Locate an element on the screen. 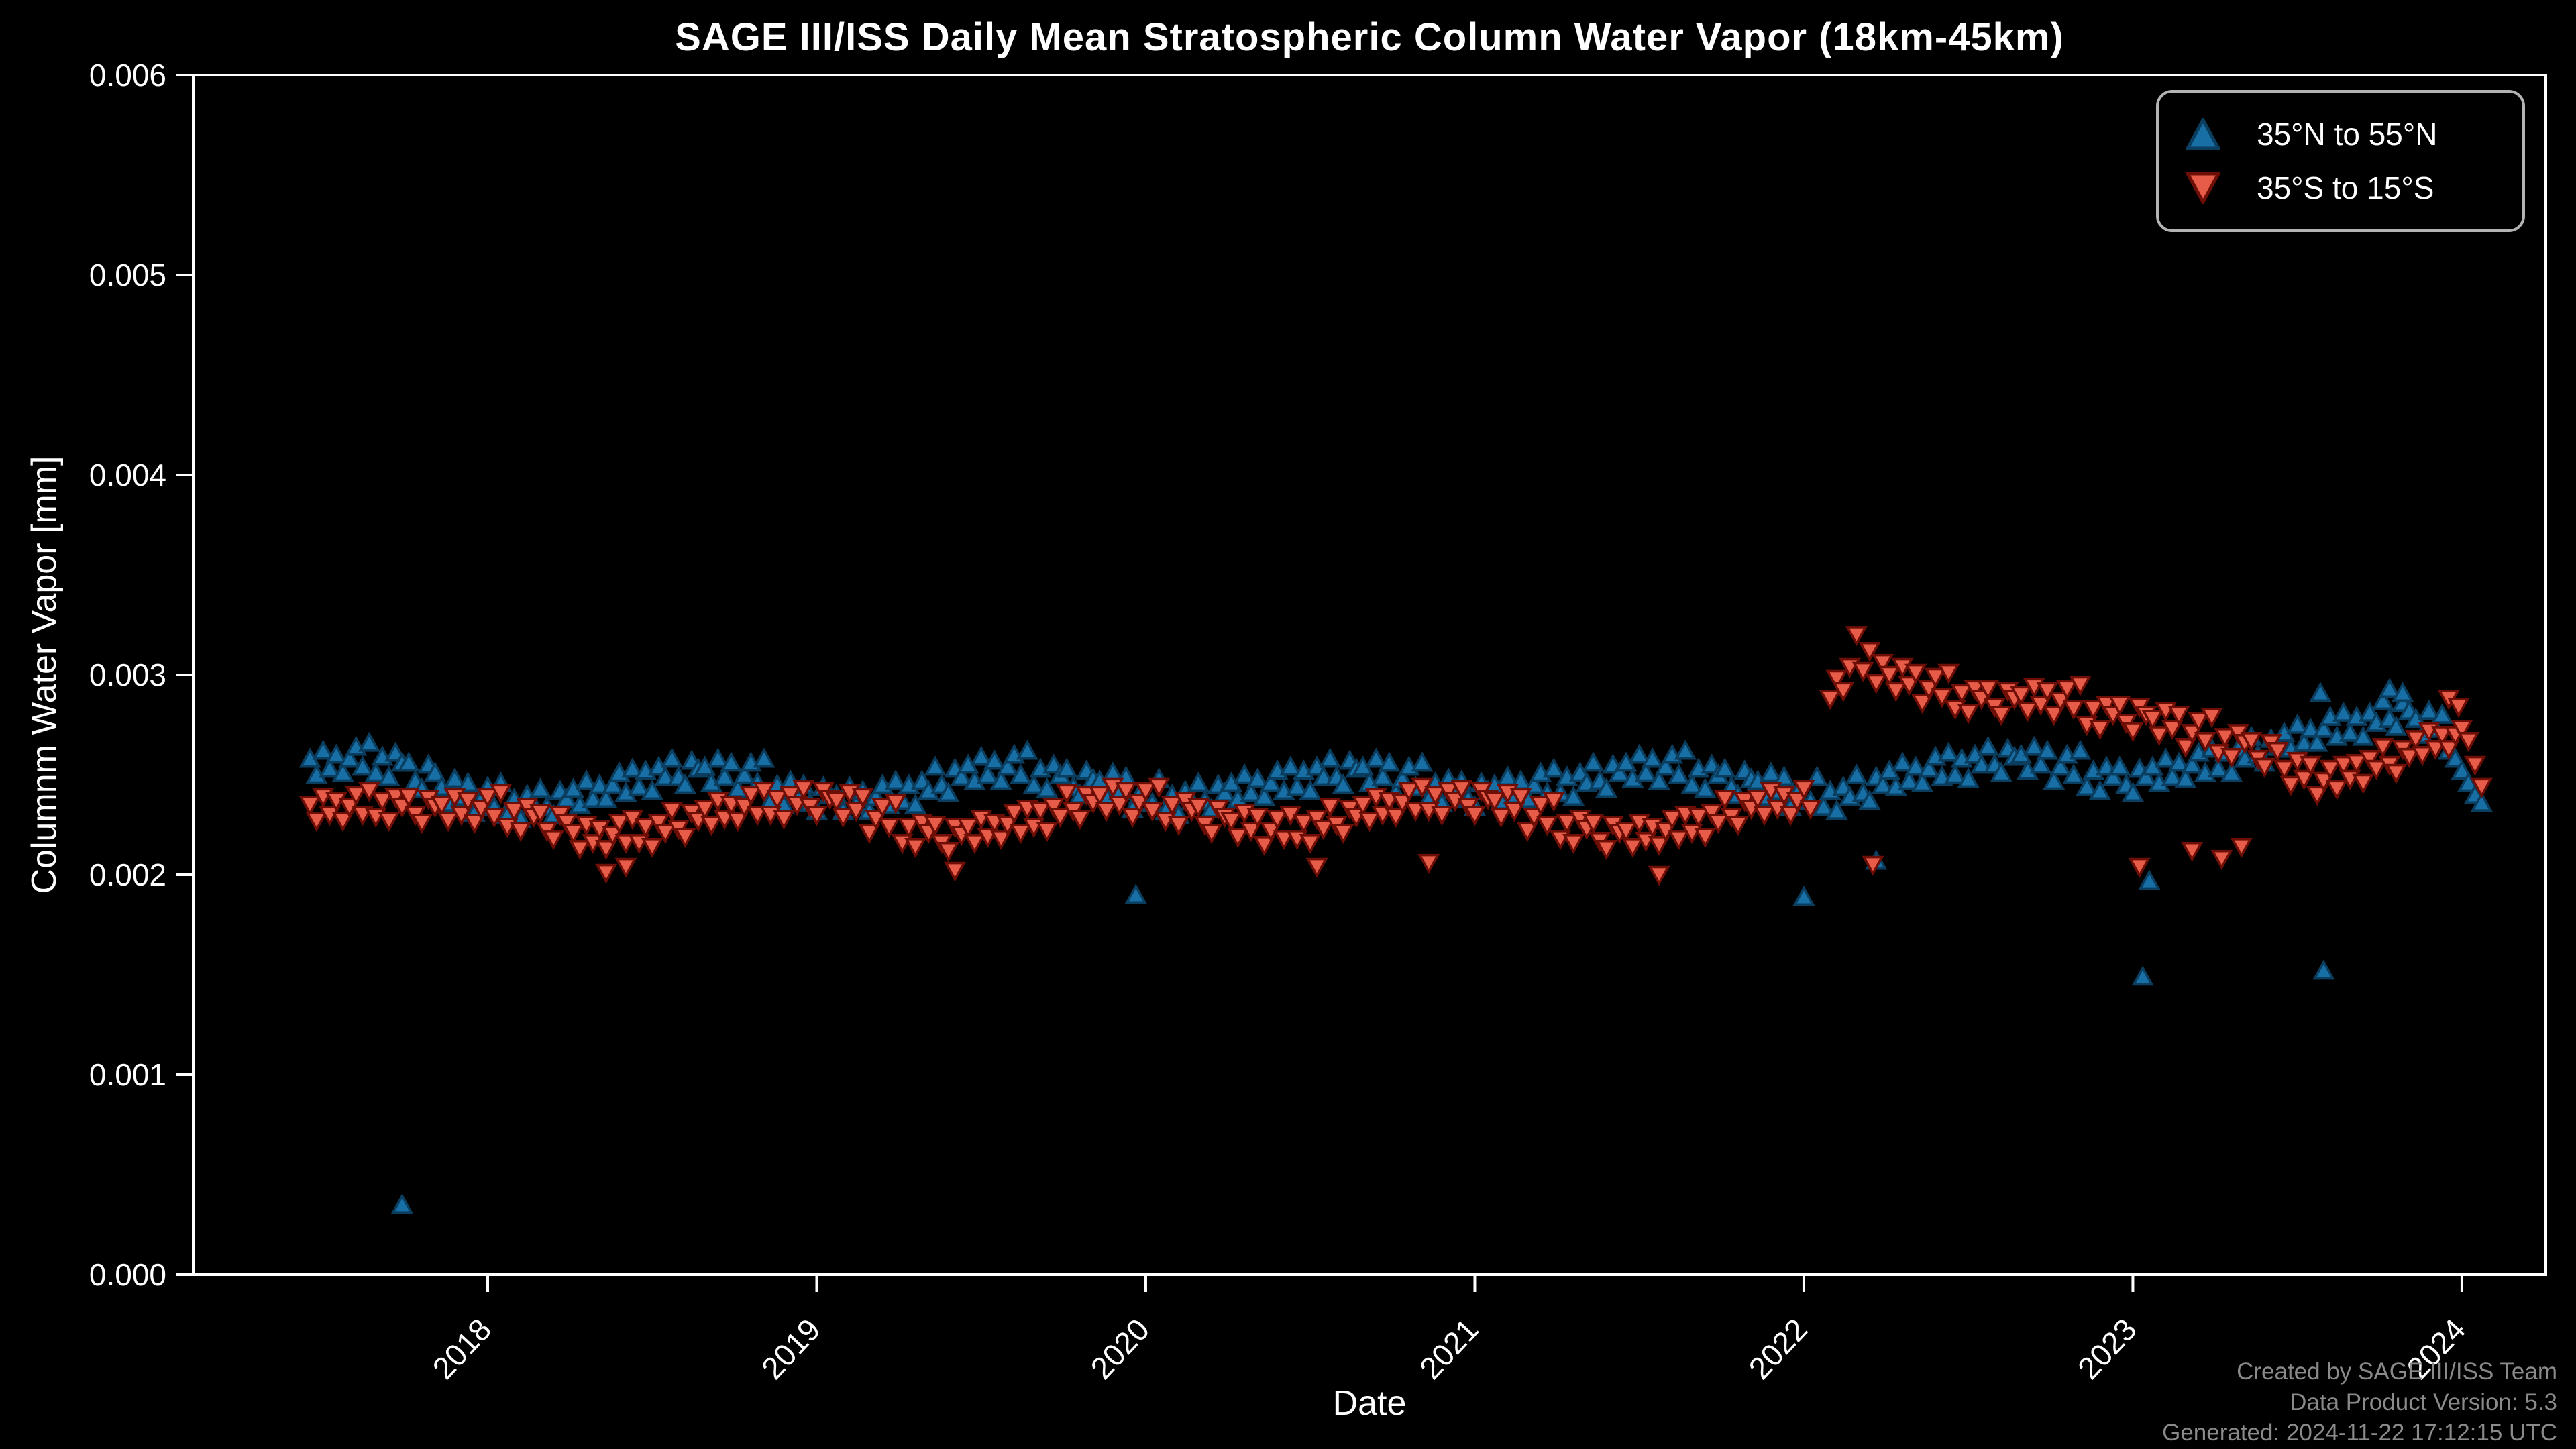  legend-label-north: 35°N to 55°N is located at coordinates (2347, 134).